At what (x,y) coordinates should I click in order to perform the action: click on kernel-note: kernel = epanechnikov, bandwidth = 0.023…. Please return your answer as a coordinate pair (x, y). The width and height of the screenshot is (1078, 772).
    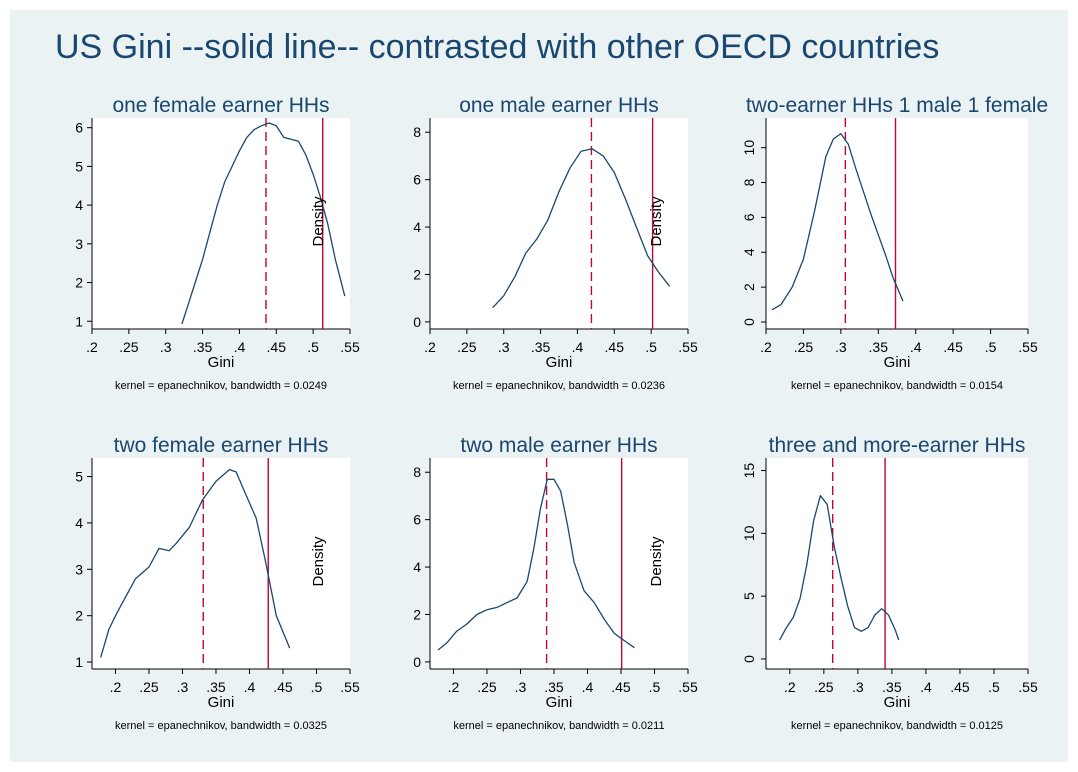
    Looking at the image, I should click on (559, 386).